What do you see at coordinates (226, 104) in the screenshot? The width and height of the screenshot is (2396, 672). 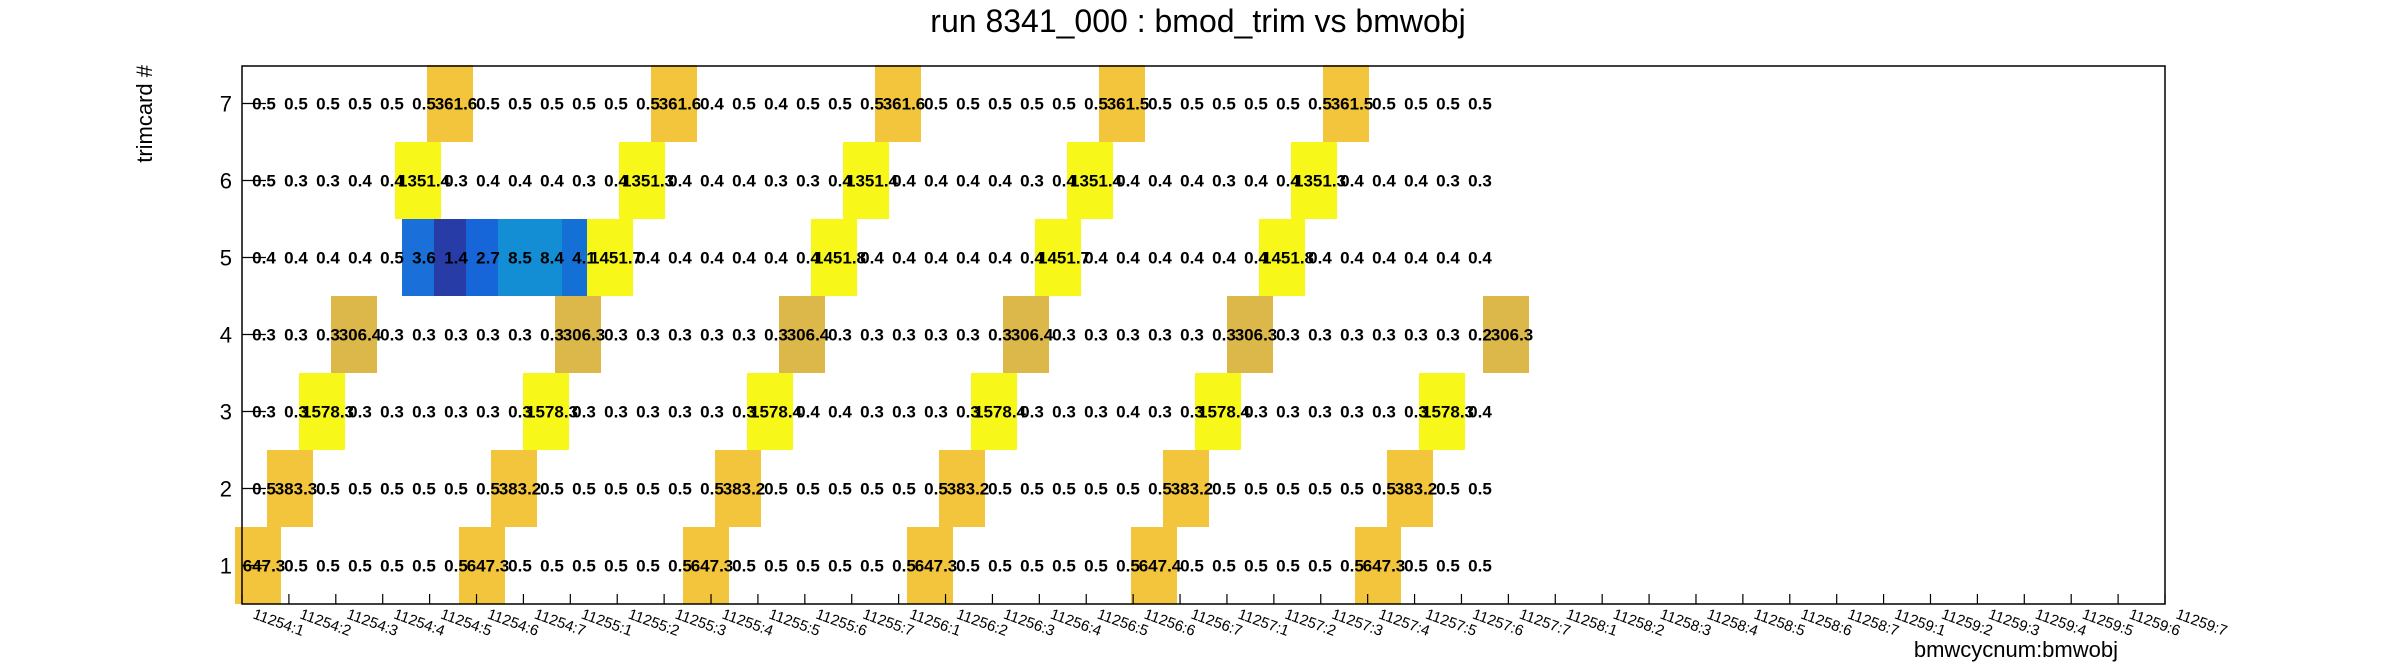 I see `y-tick-label: 7` at bounding box center [226, 104].